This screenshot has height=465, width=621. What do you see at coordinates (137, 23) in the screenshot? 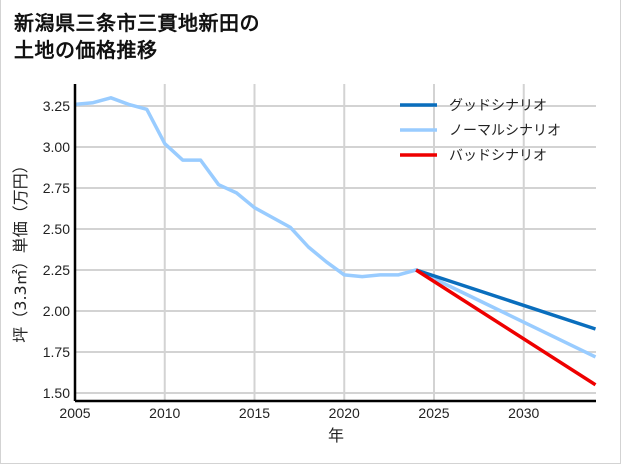
I see `chart-title-line-1: 新潟県三条市三貫地新田の` at bounding box center [137, 23].